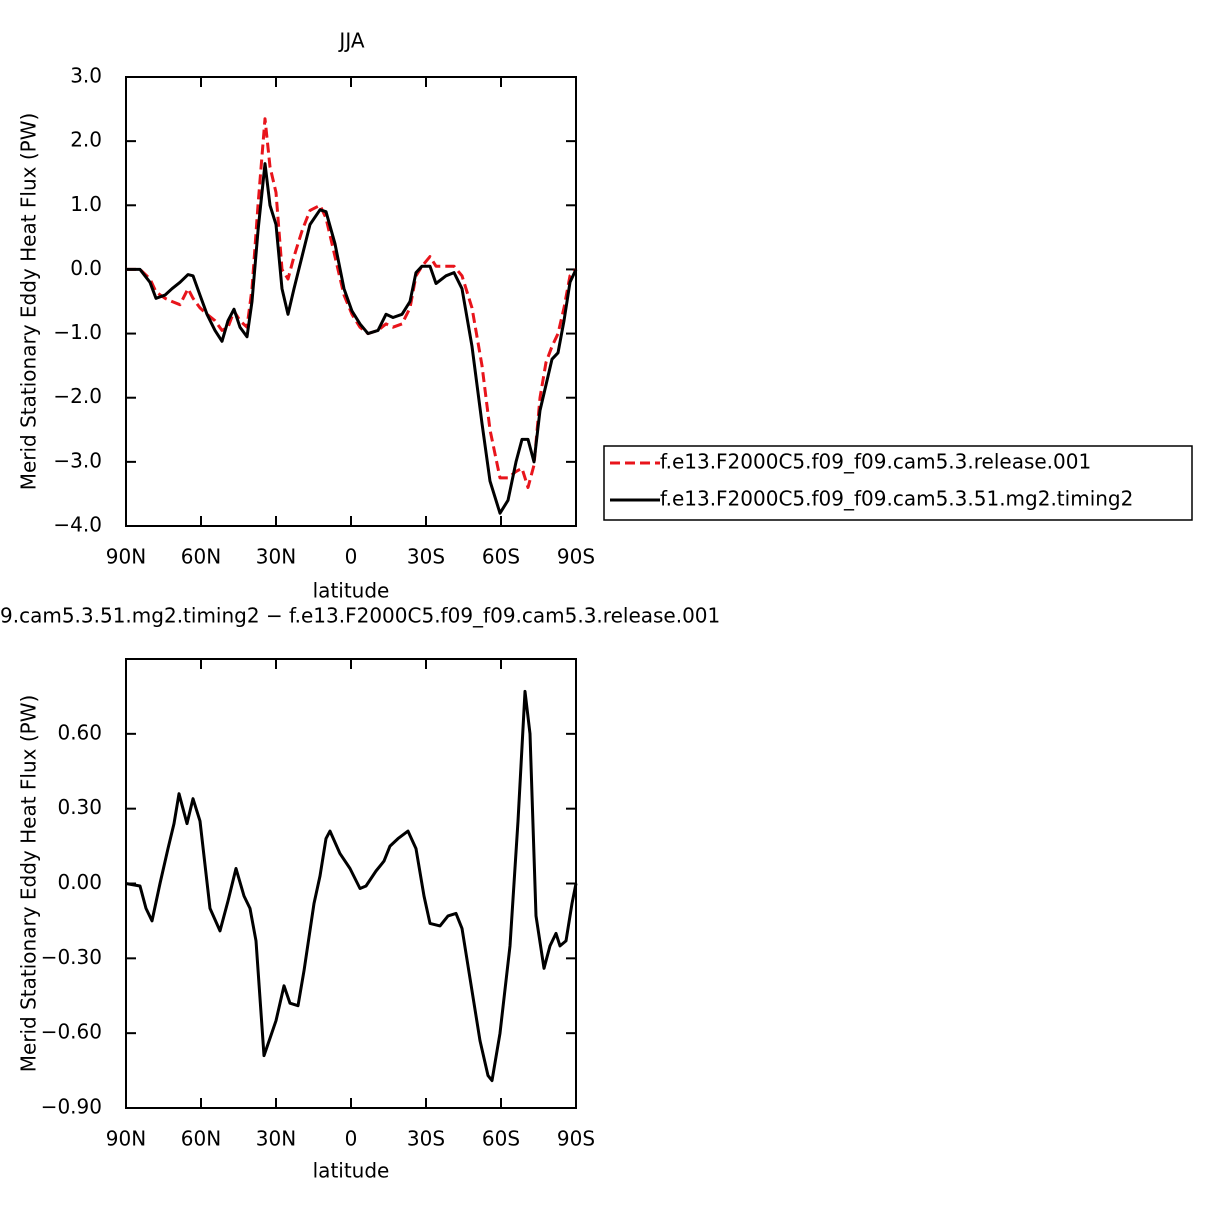 This screenshot has height=1208, width=1210. What do you see at coordinates (71, 957) in the screenshot?
I see `y-tick-label: −0.30` at bounding box center [71, 957].